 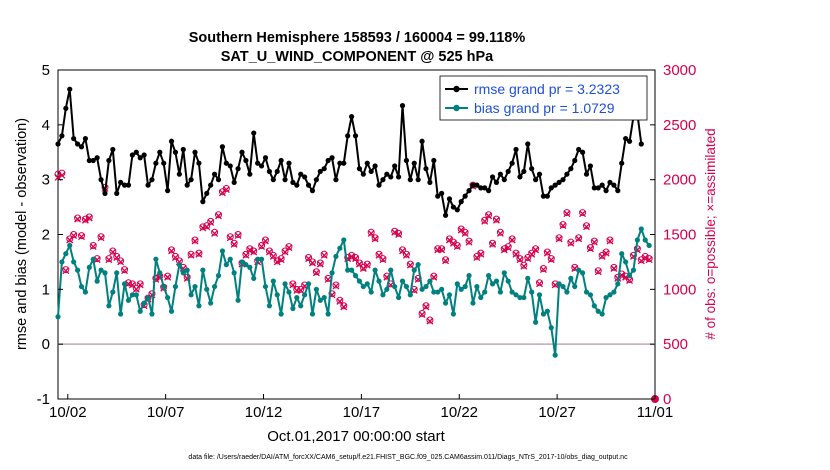 What do you see at coordinates (710, 233) in the screenshot?
I see `right-axis-label: # of obs: o=possible; ×=assimilated` at bounding box center [710, 233].